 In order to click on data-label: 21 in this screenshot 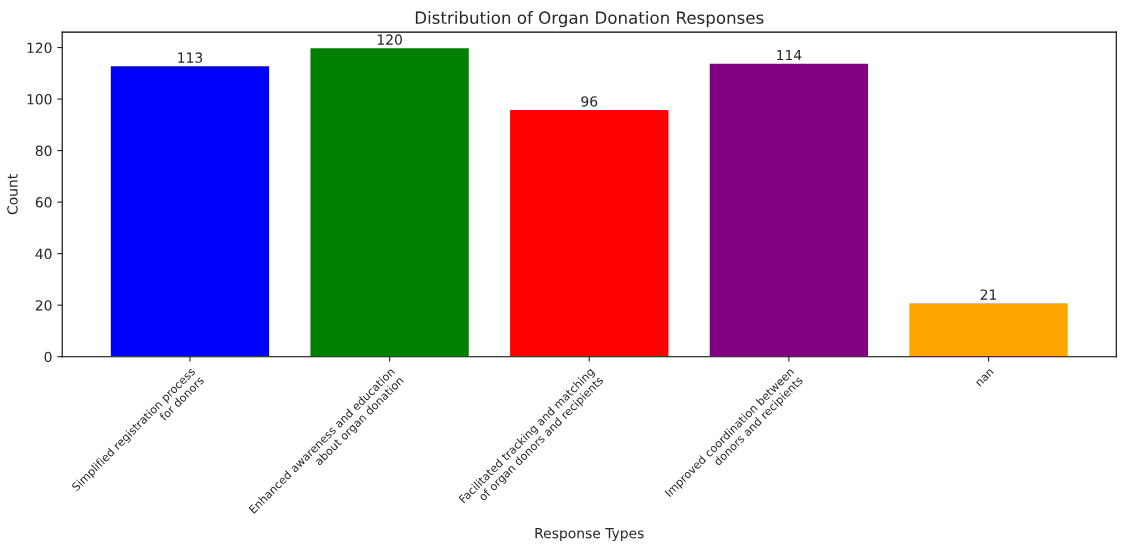, I will do `click(988, 294)`.